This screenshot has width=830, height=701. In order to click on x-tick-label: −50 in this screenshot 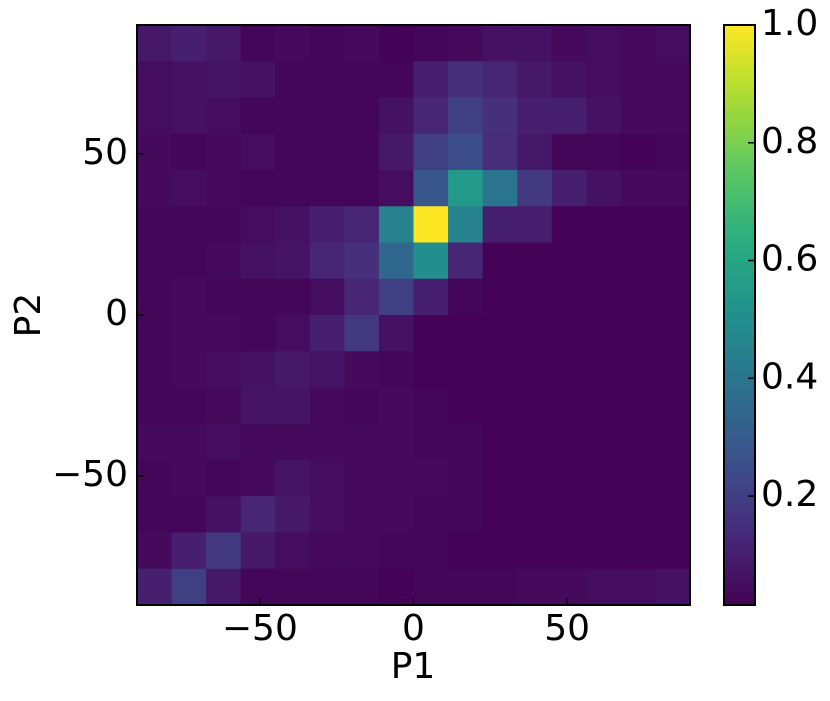, I will do `click(260, 628)`.